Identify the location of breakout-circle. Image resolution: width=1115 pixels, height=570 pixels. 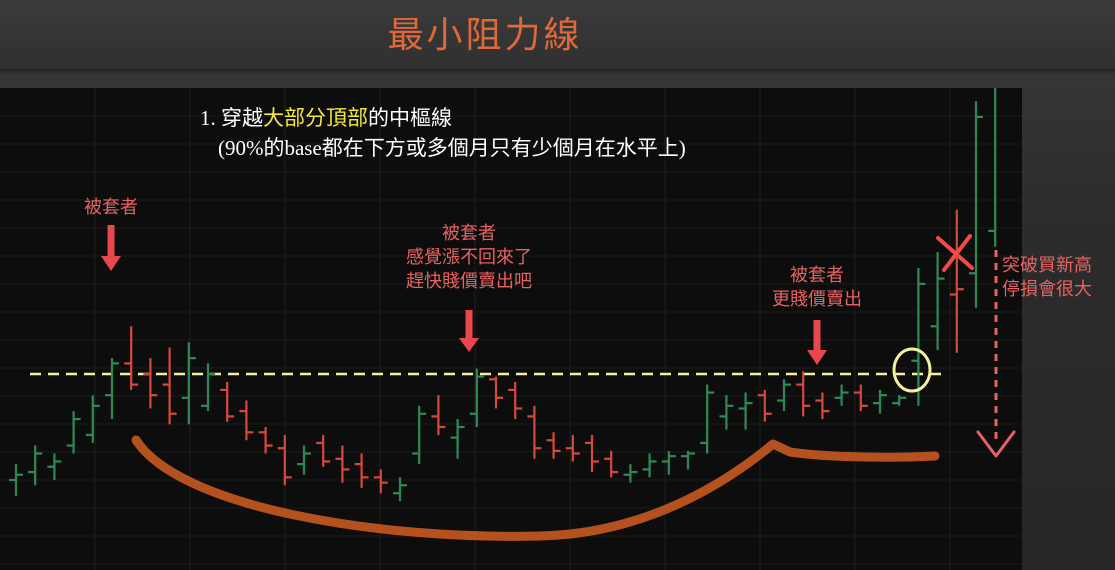
(912, 370).